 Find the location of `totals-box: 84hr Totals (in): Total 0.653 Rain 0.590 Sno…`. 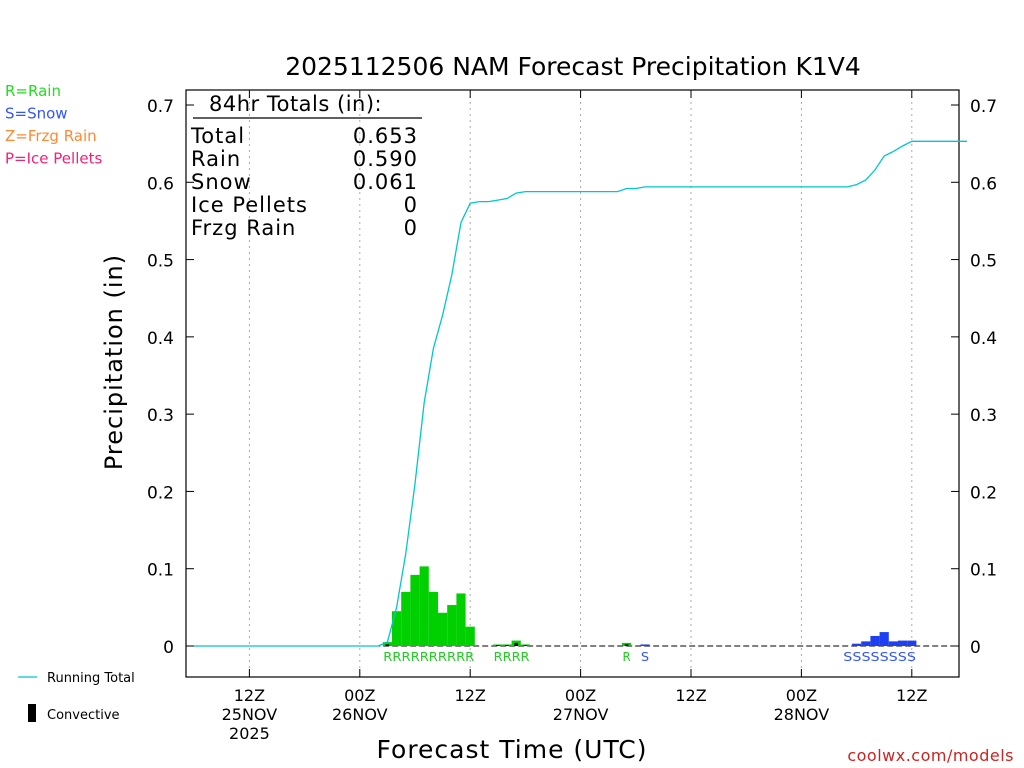

totals-box: 84hr Totals (in): Total 0.653 Rain 0.590 Sno… is located at coordinates (306, 166).